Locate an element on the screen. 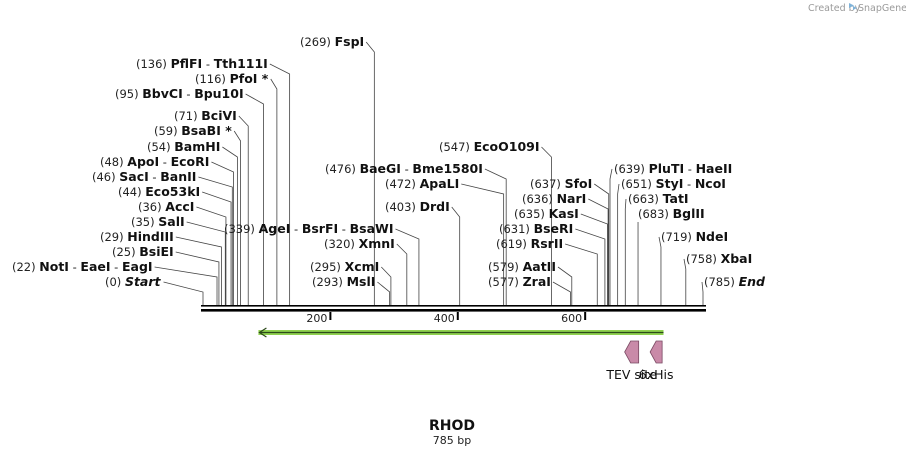  axis-tick-mark is located at coordinates (457, 316).